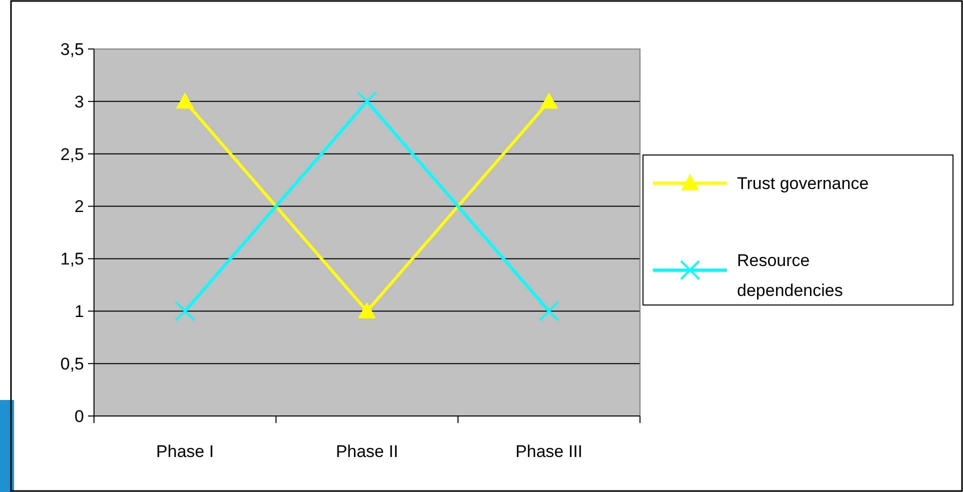 The width and height of the screenshot is (963, 492). Describe the element at coordinates (72, 49) in the screenshot. I see `y-tick-label: 3,5` at that location.